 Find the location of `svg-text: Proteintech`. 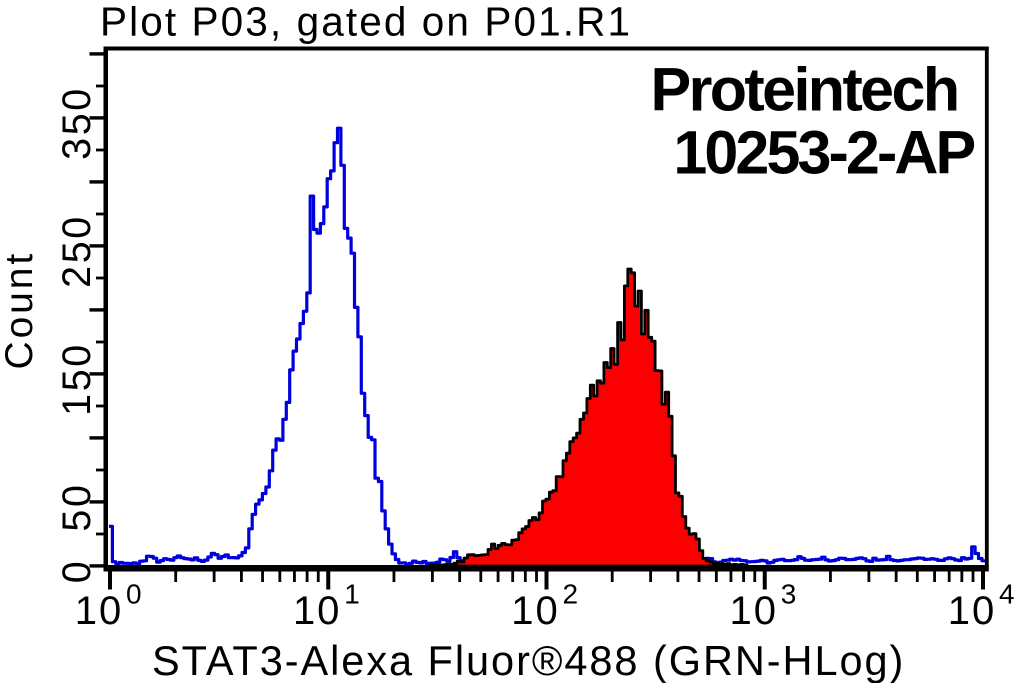

svg-text: Proteintech is located at coordinates (804, 89).